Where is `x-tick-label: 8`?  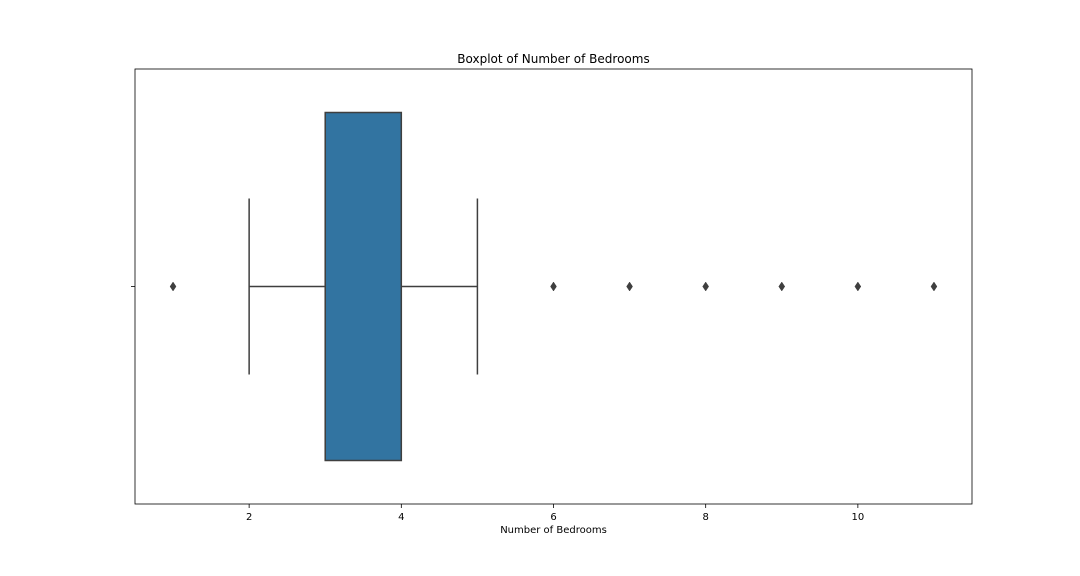
x-tick-label: 8 is located at coordinates (705, 517).